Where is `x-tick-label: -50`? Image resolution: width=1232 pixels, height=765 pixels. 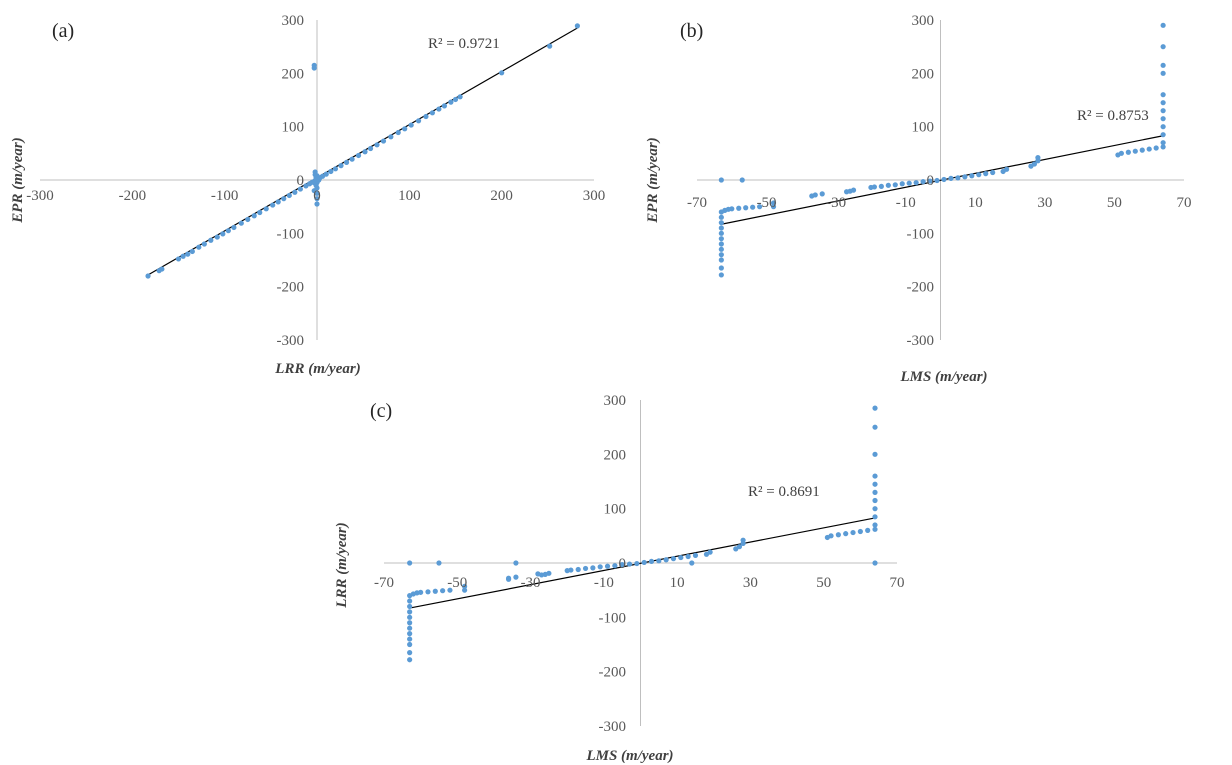 x-tick-label: -50 is located at coordinates (767, 203).